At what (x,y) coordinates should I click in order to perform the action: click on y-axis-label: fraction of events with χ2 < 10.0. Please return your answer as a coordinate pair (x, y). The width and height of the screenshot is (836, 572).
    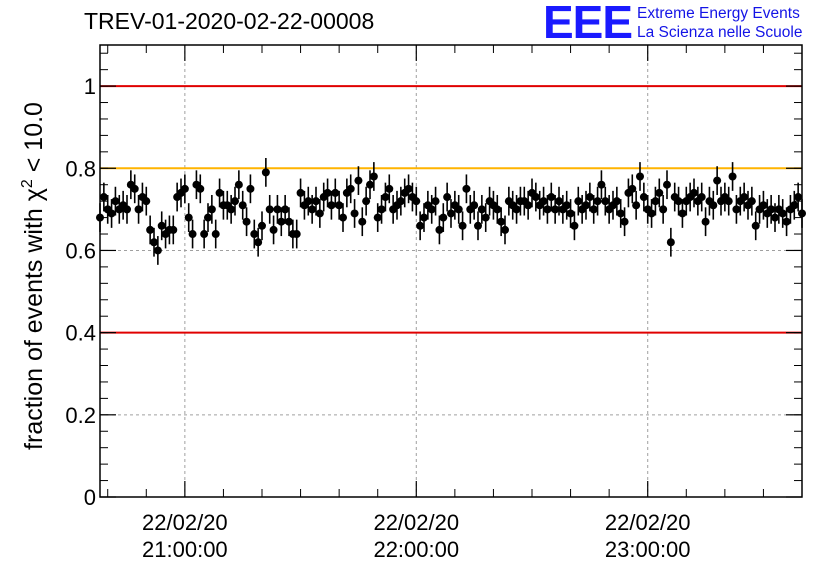
    Looking at the image, I should click on (33, 276).